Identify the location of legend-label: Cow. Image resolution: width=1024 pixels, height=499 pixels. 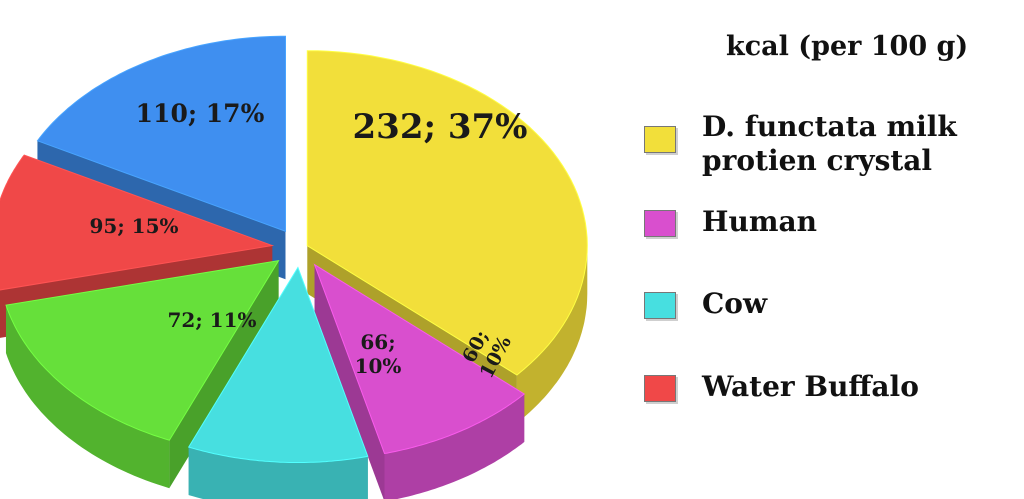
(735, 303).